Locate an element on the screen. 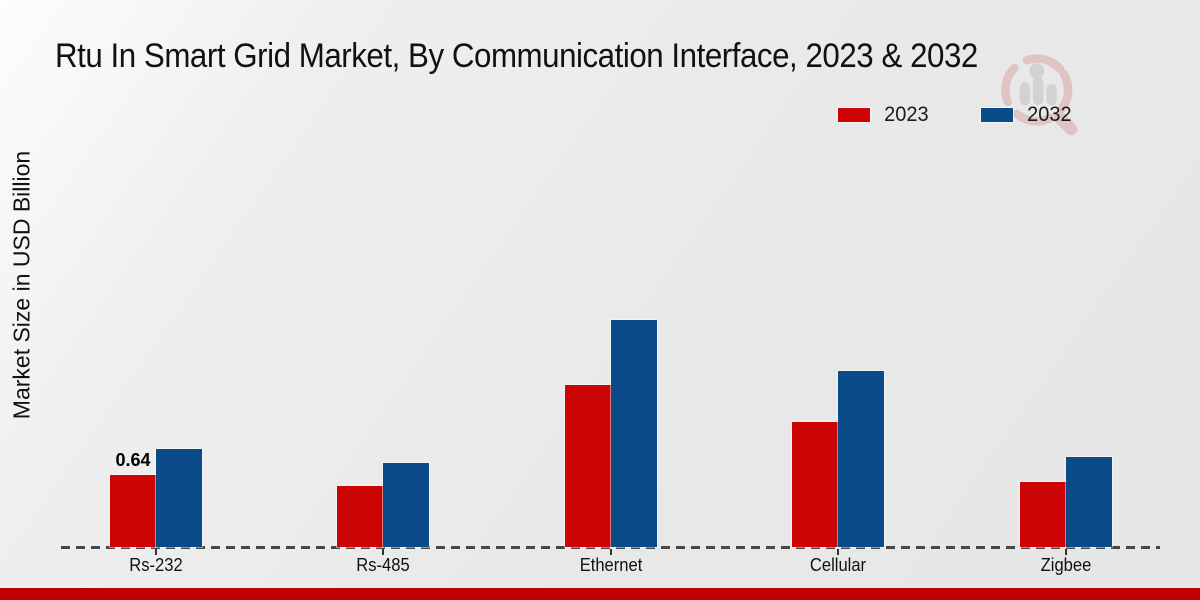 The image size is (1200, 600). bar-2023-zigbee is located at coordinates (1042, 514).